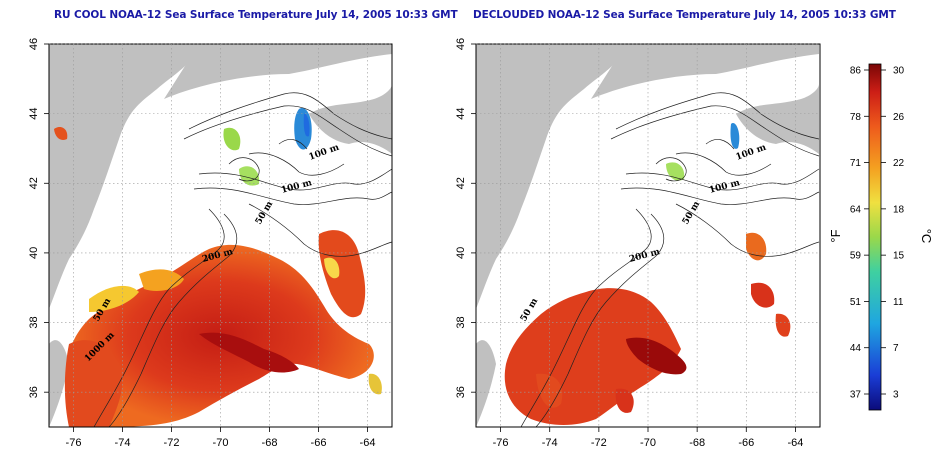 This screenshot has height=475, width=950. What do you see at coordinates (856, 117) in the screenshot?
I see `colorbar-f-label: 78` at bounding box center [856, 117].